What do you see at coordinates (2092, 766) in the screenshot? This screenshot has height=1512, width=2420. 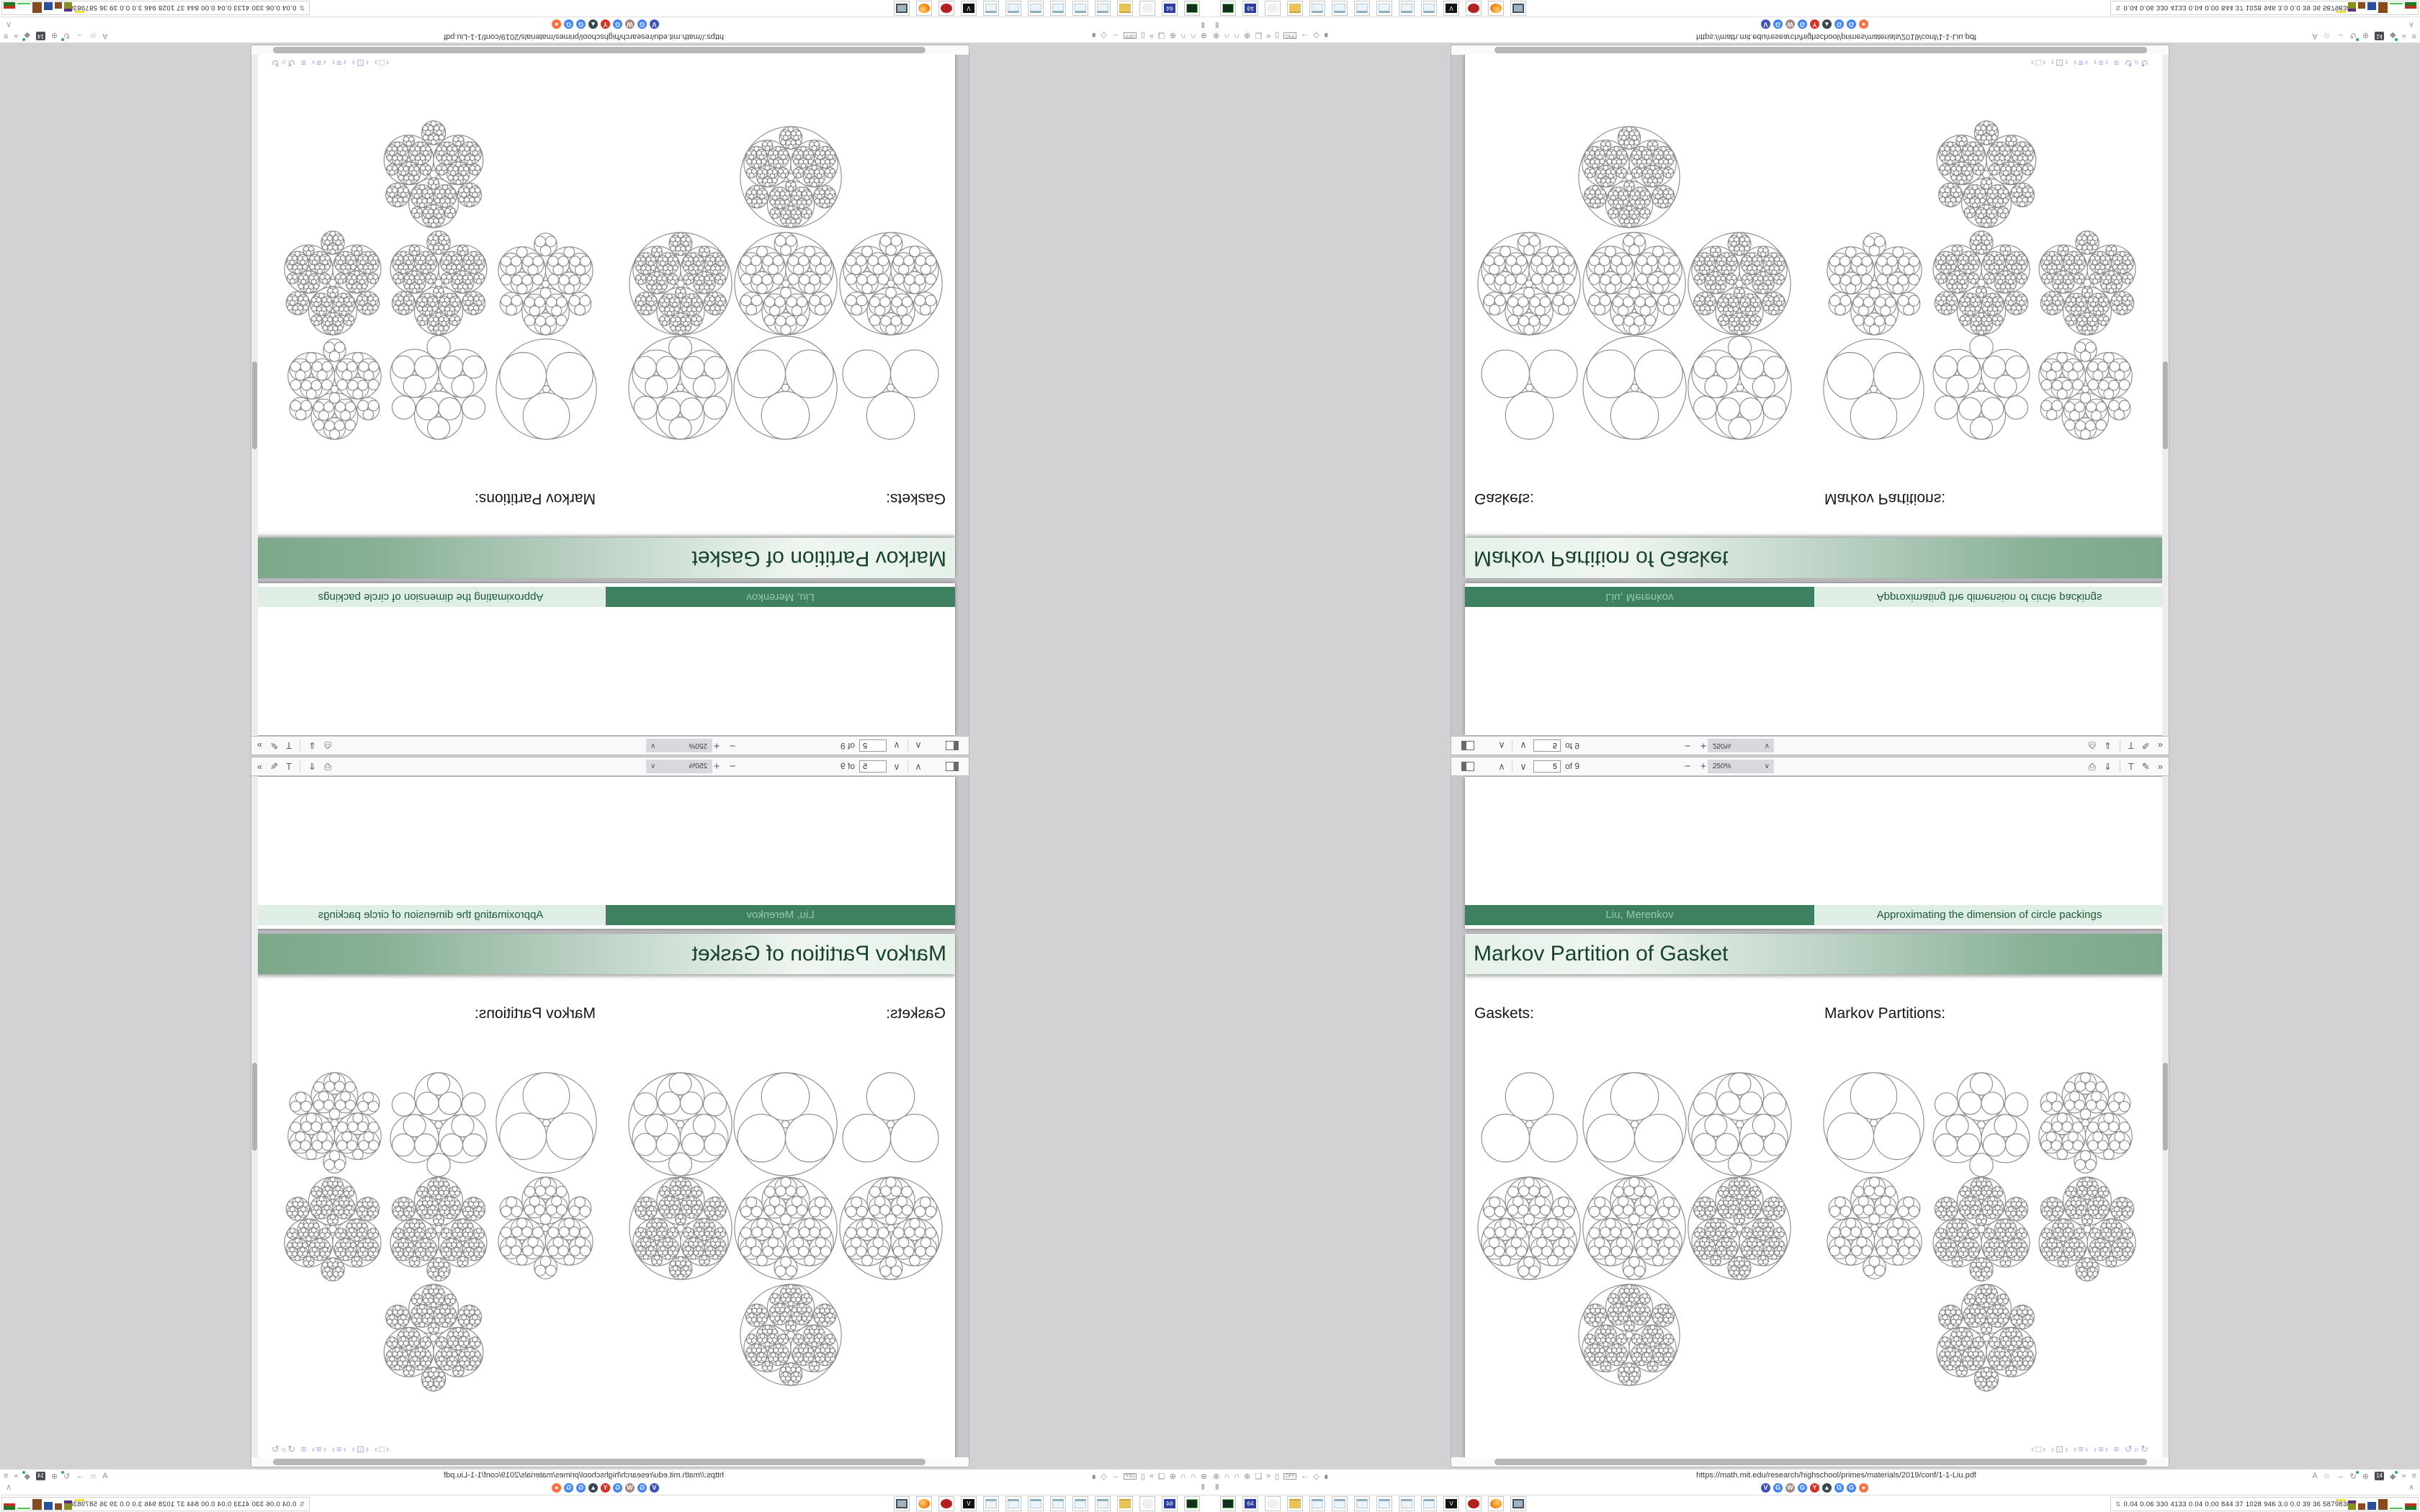 I see `print-icon: ⎙` at bounding box center [2092, 766].